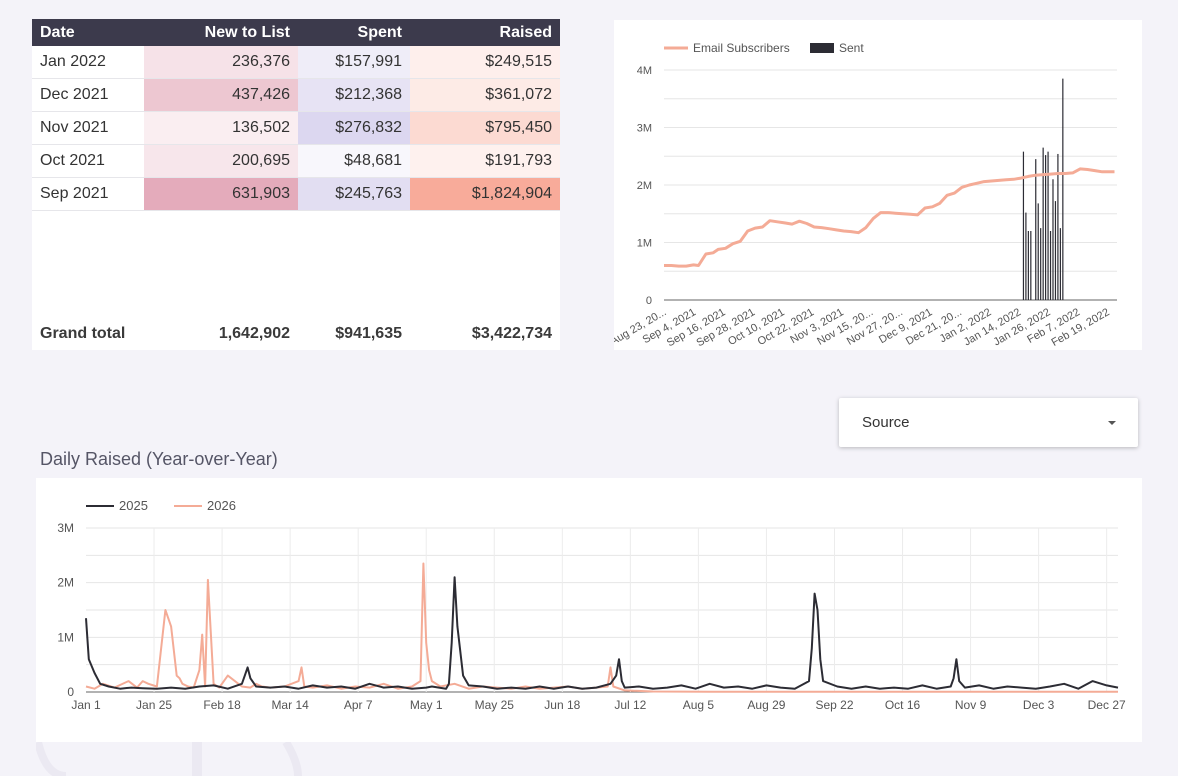  I want to click on x-tick-label: Feb 18, so click(222, 705).